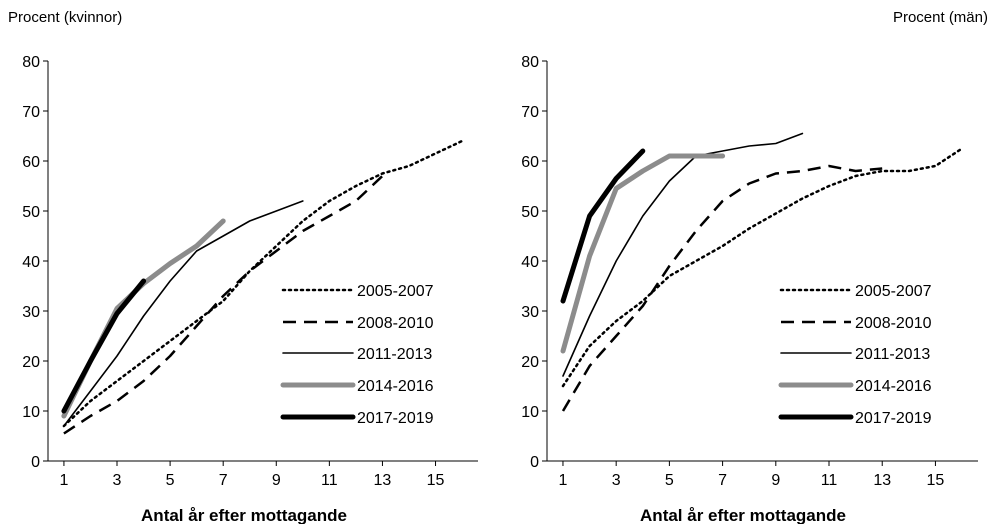 The image size is (993, 524). Describe the element at coordinates (940, 17) in the screenshot. I see `chart-title-man: Procent (män)` at that location.